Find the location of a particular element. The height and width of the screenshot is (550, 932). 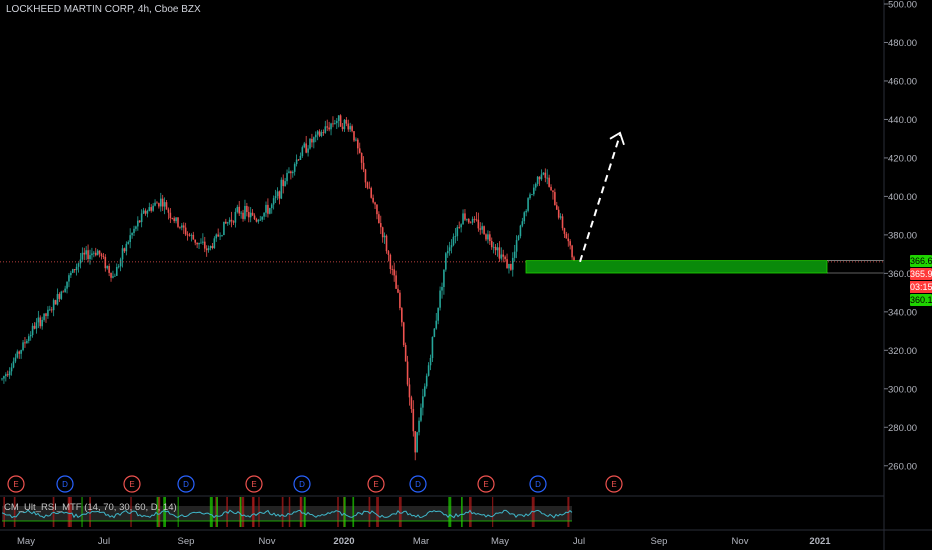

projection-arrow is located at coordinates (600, 198).